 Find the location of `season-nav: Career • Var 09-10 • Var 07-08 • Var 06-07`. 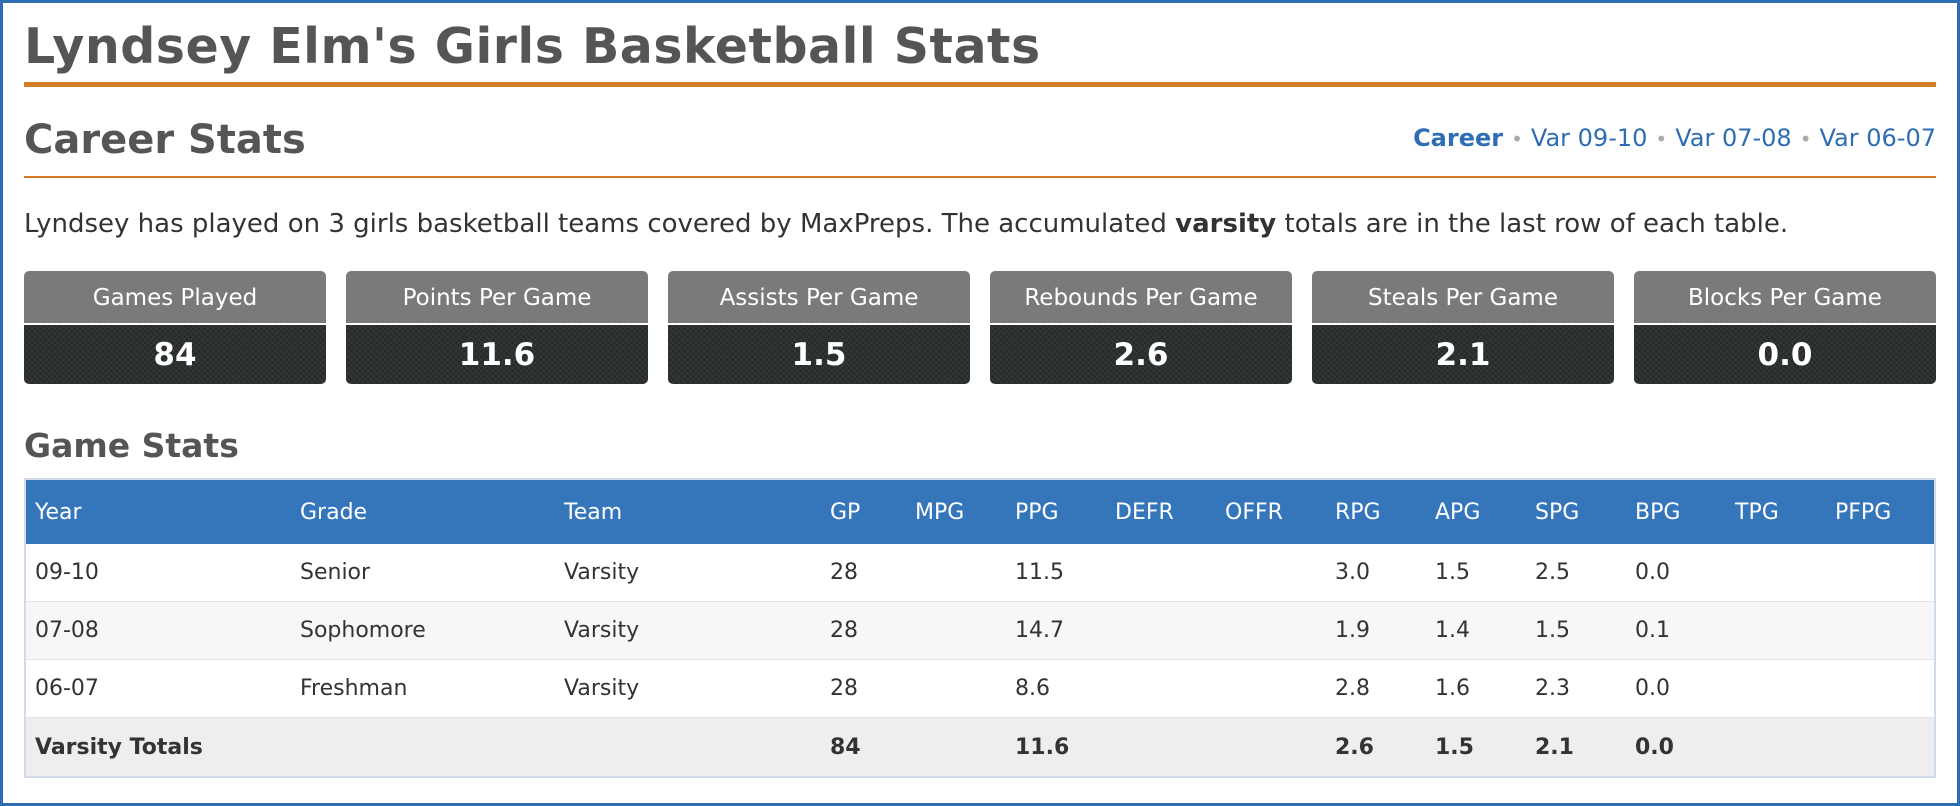

season-nav: Career • Var 09-10 • Var 07-08 • Var 06-07 is located at coordinates (1674, 138).